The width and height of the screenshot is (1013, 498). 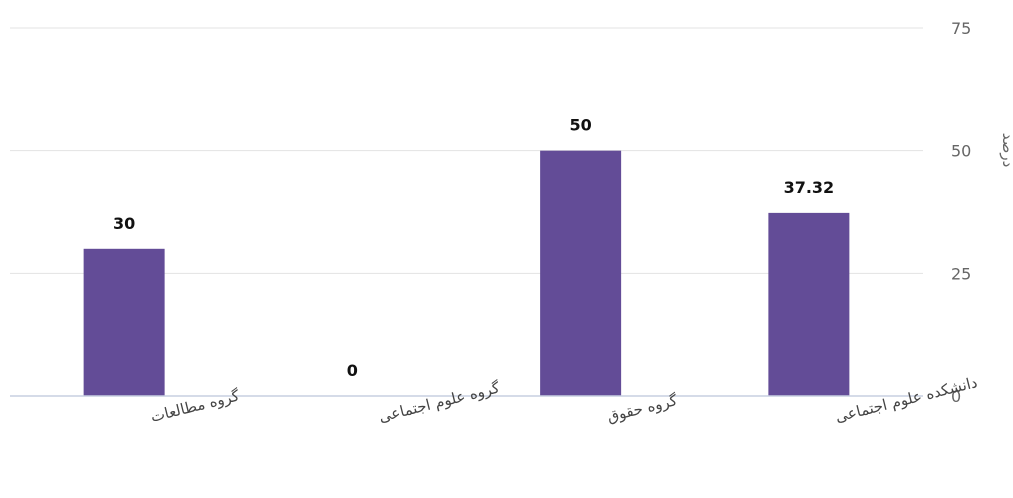 What do you see at coordinates (961, 212) in the screenshot?
I see `y-tick-labels: 0 25 50 75` at bounding box center [961, 212].